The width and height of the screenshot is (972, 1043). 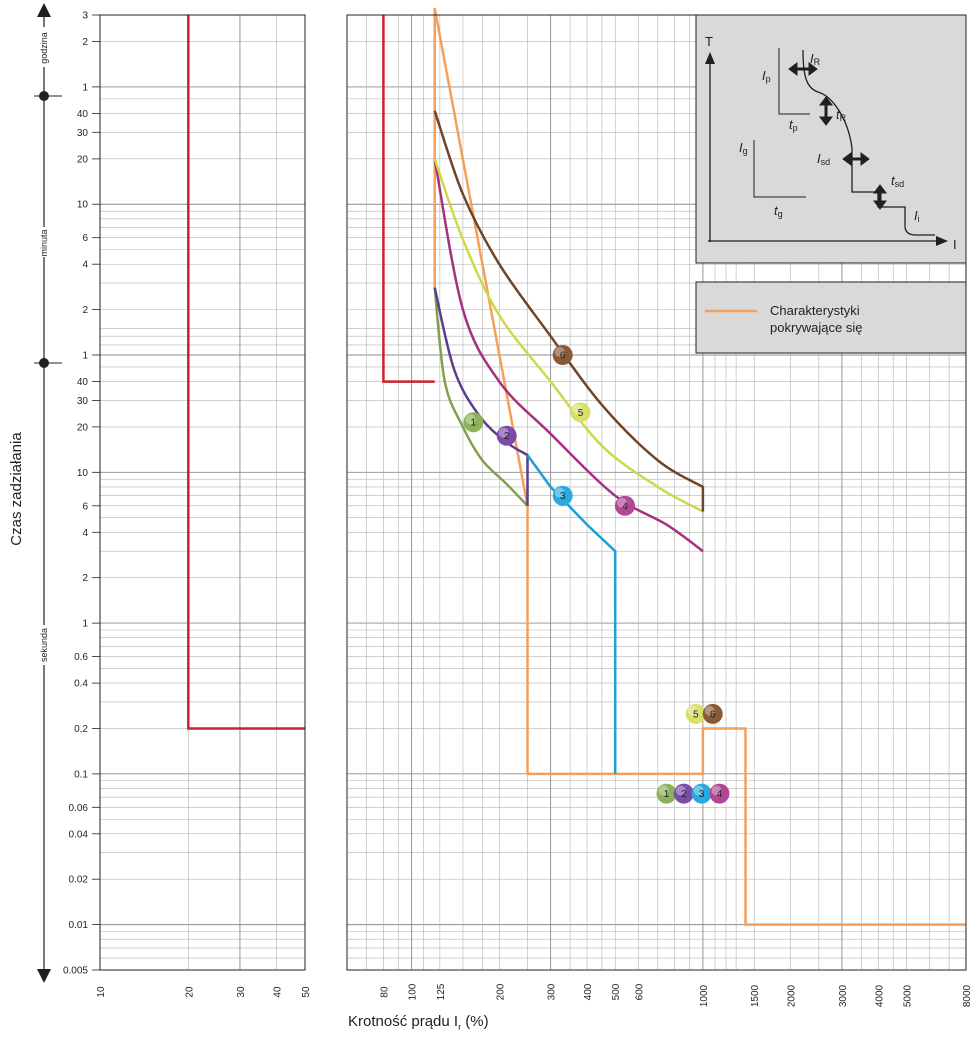 I want to click on inset-label-tp: tp, so click(x=793, y=125).